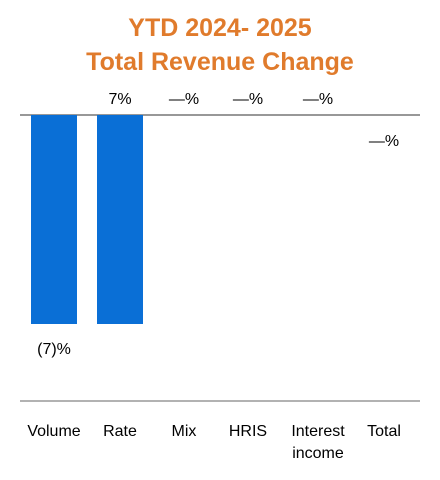 The image size is (440, 480). Describe the element at coordinates (248, 431) in the screenshot. I see `category-label: HRIS` at that location.